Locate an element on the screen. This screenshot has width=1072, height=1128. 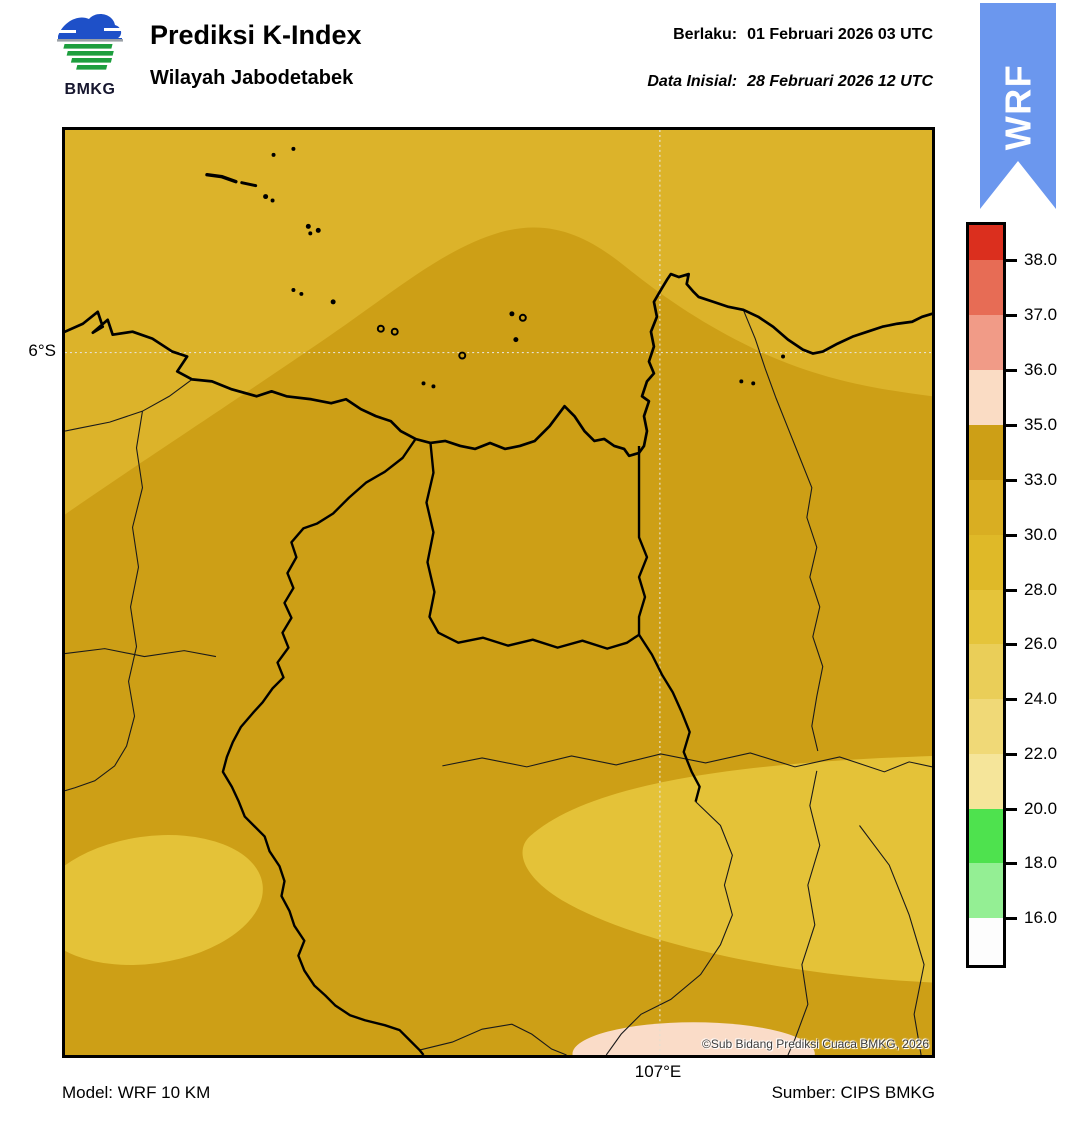
colorbar-tick-label: 20.0 is located at coordinates (1041, 808).